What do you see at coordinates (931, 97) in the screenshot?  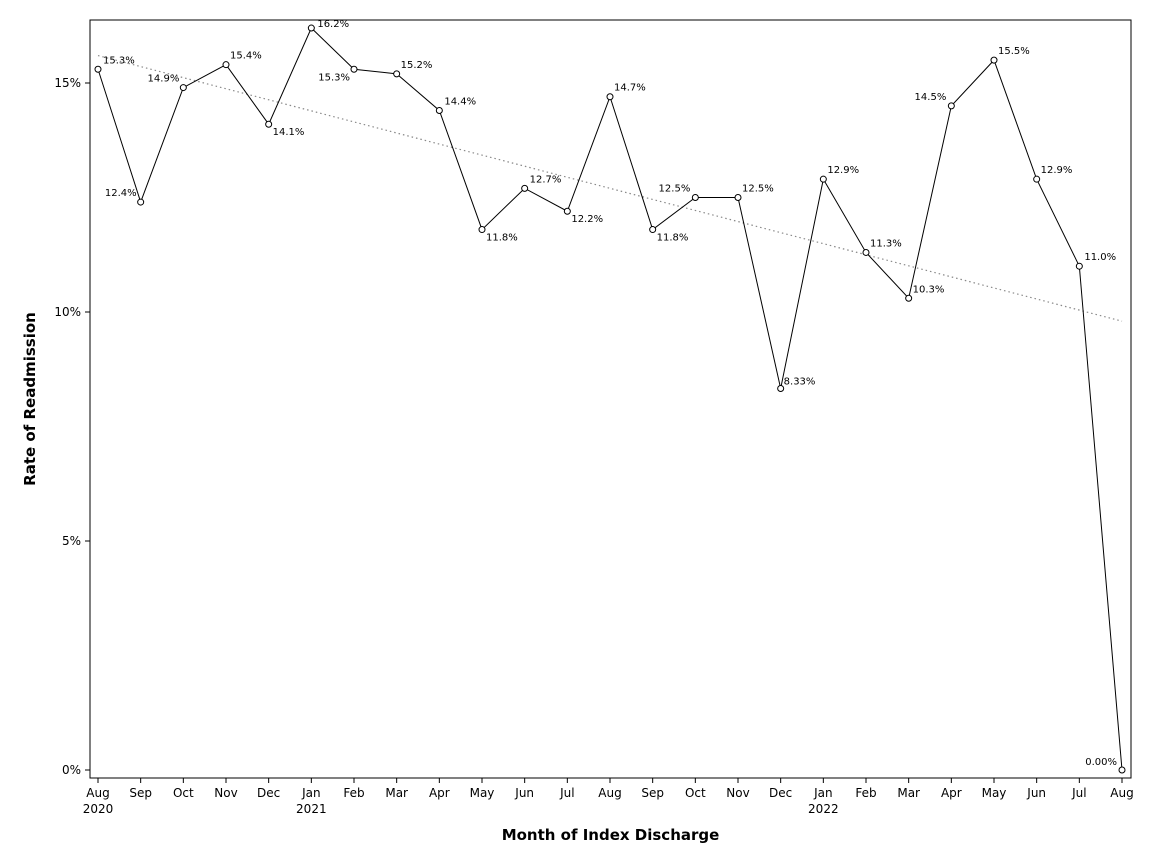 I see `data-label: 14.5%` at bounding box center [931, 97].